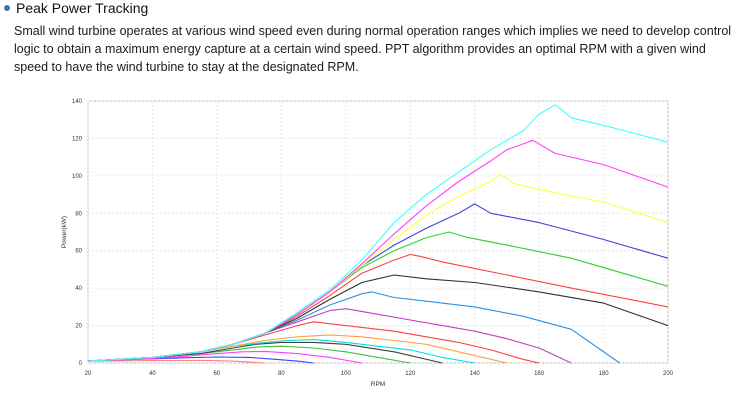  What do you see at coordinates (77, 102) in the screenshot?
I see `y-tick-label: 140` at bounding box center [77, 102].